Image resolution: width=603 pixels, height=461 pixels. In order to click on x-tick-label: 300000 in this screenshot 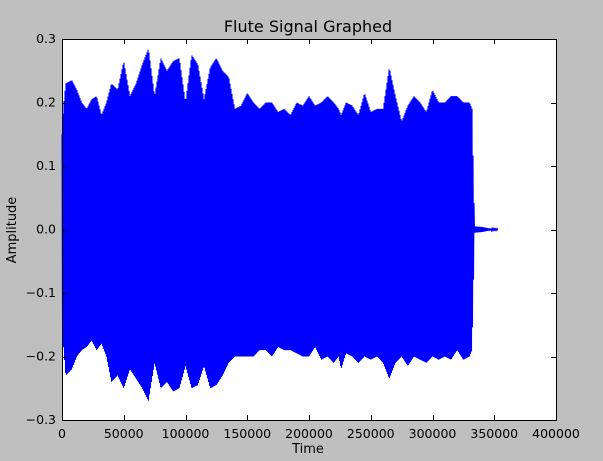, I will do `click(433, 433)`.